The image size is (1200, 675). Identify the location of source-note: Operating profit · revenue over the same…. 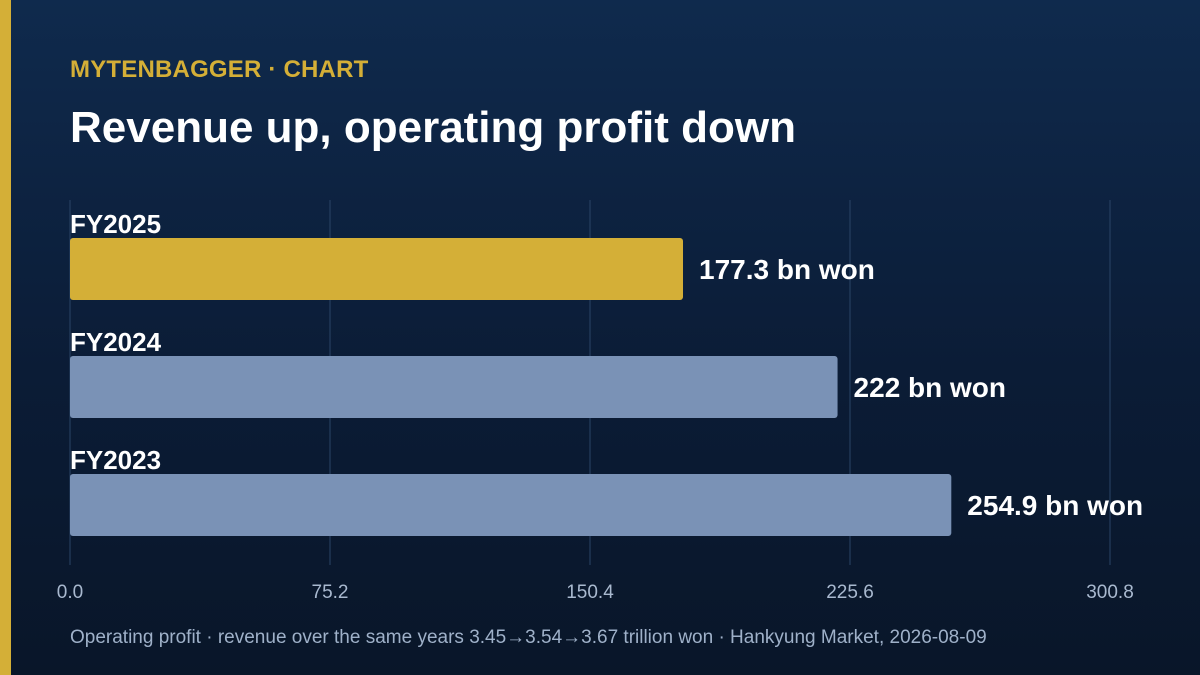
(528, 637).